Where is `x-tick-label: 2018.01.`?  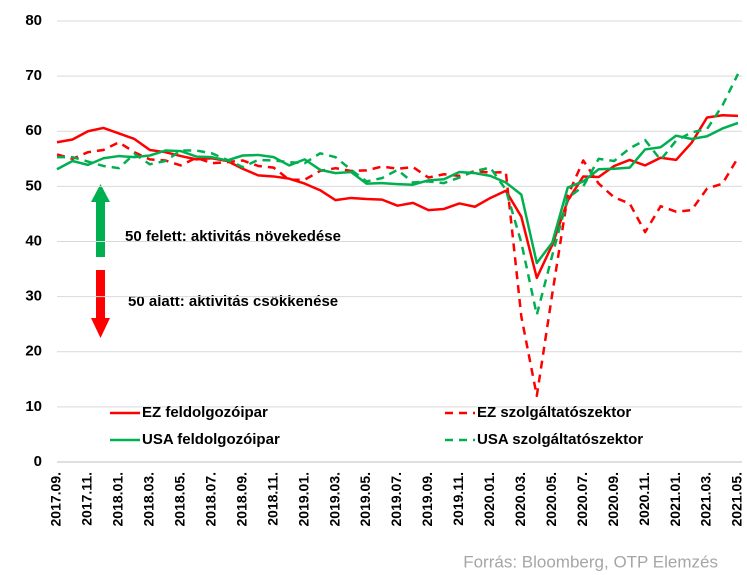 x-tick-label: 2018.01. is located at coordinates (118, 499).